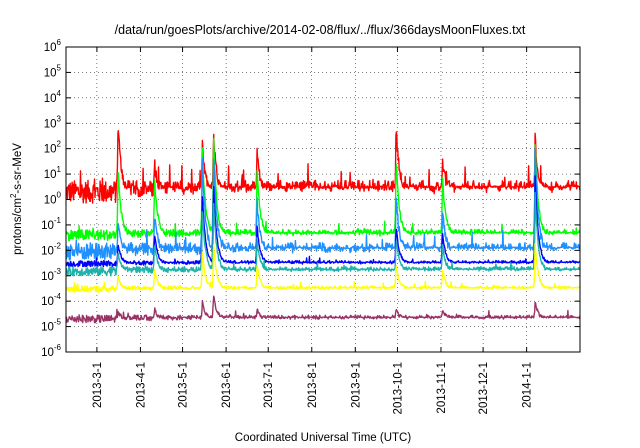 The image size is (640, 448). Describe the element at coordinates (58, 271) in the screenshot. I see `y-tick-exponent: -3` at that location.